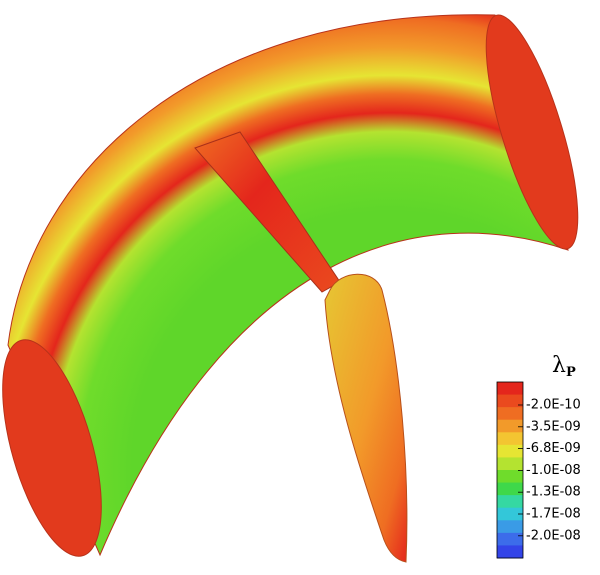 This screenshot has width=600, height=575. I want to click on nacelle, so click(366, 418).